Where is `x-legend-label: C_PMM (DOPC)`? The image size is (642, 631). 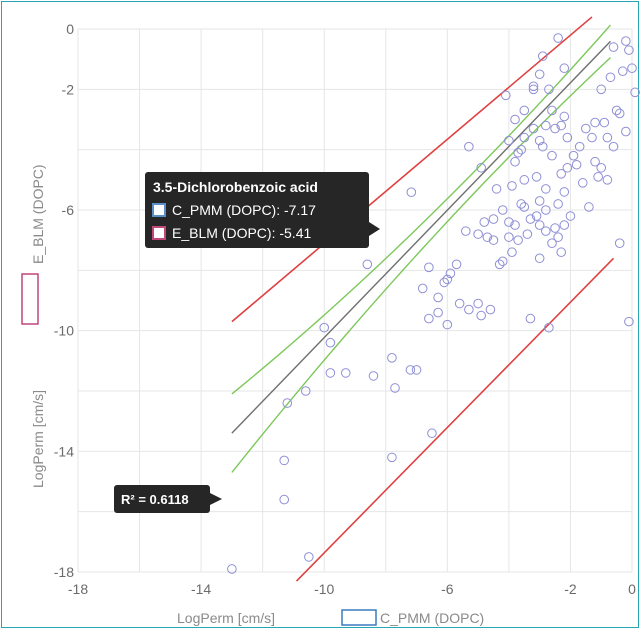 x-legend-label: C_PMM (DOPC) is located at coordinates (432, 618).